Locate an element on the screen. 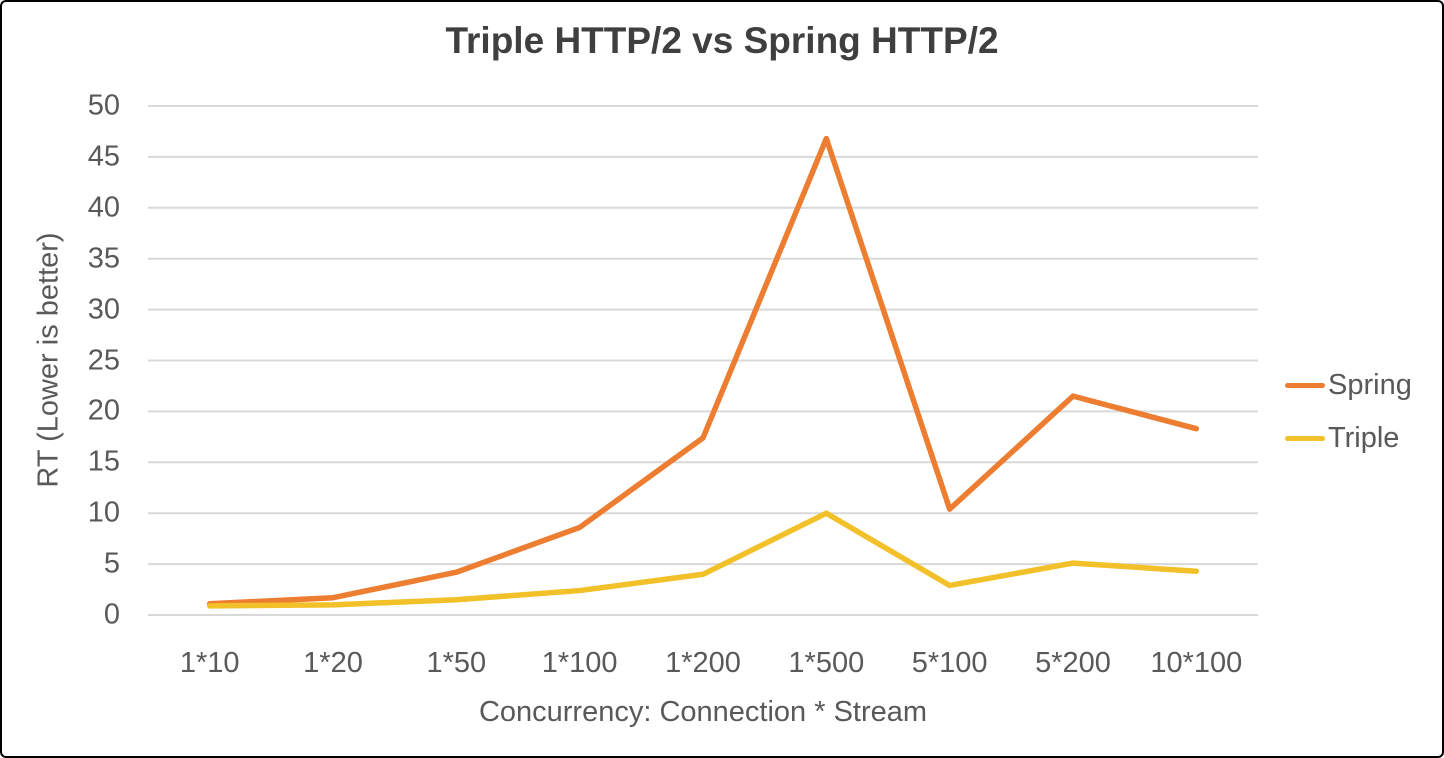  x-tick-label: 10*100 is located at coordinates (1196, 663).